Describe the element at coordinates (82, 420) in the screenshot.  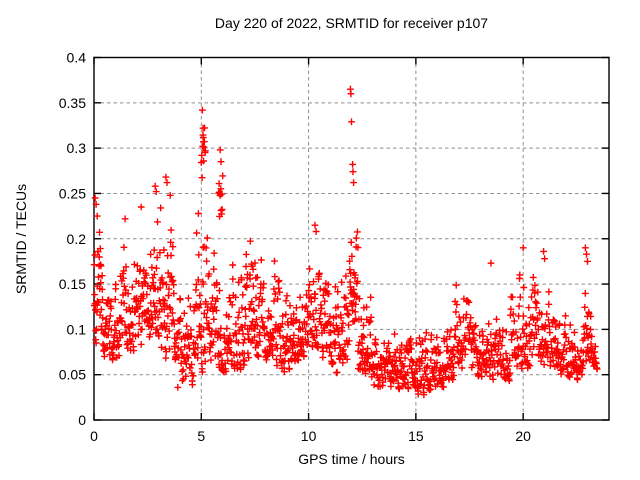
I see `y-tick-label: 0` at that location.